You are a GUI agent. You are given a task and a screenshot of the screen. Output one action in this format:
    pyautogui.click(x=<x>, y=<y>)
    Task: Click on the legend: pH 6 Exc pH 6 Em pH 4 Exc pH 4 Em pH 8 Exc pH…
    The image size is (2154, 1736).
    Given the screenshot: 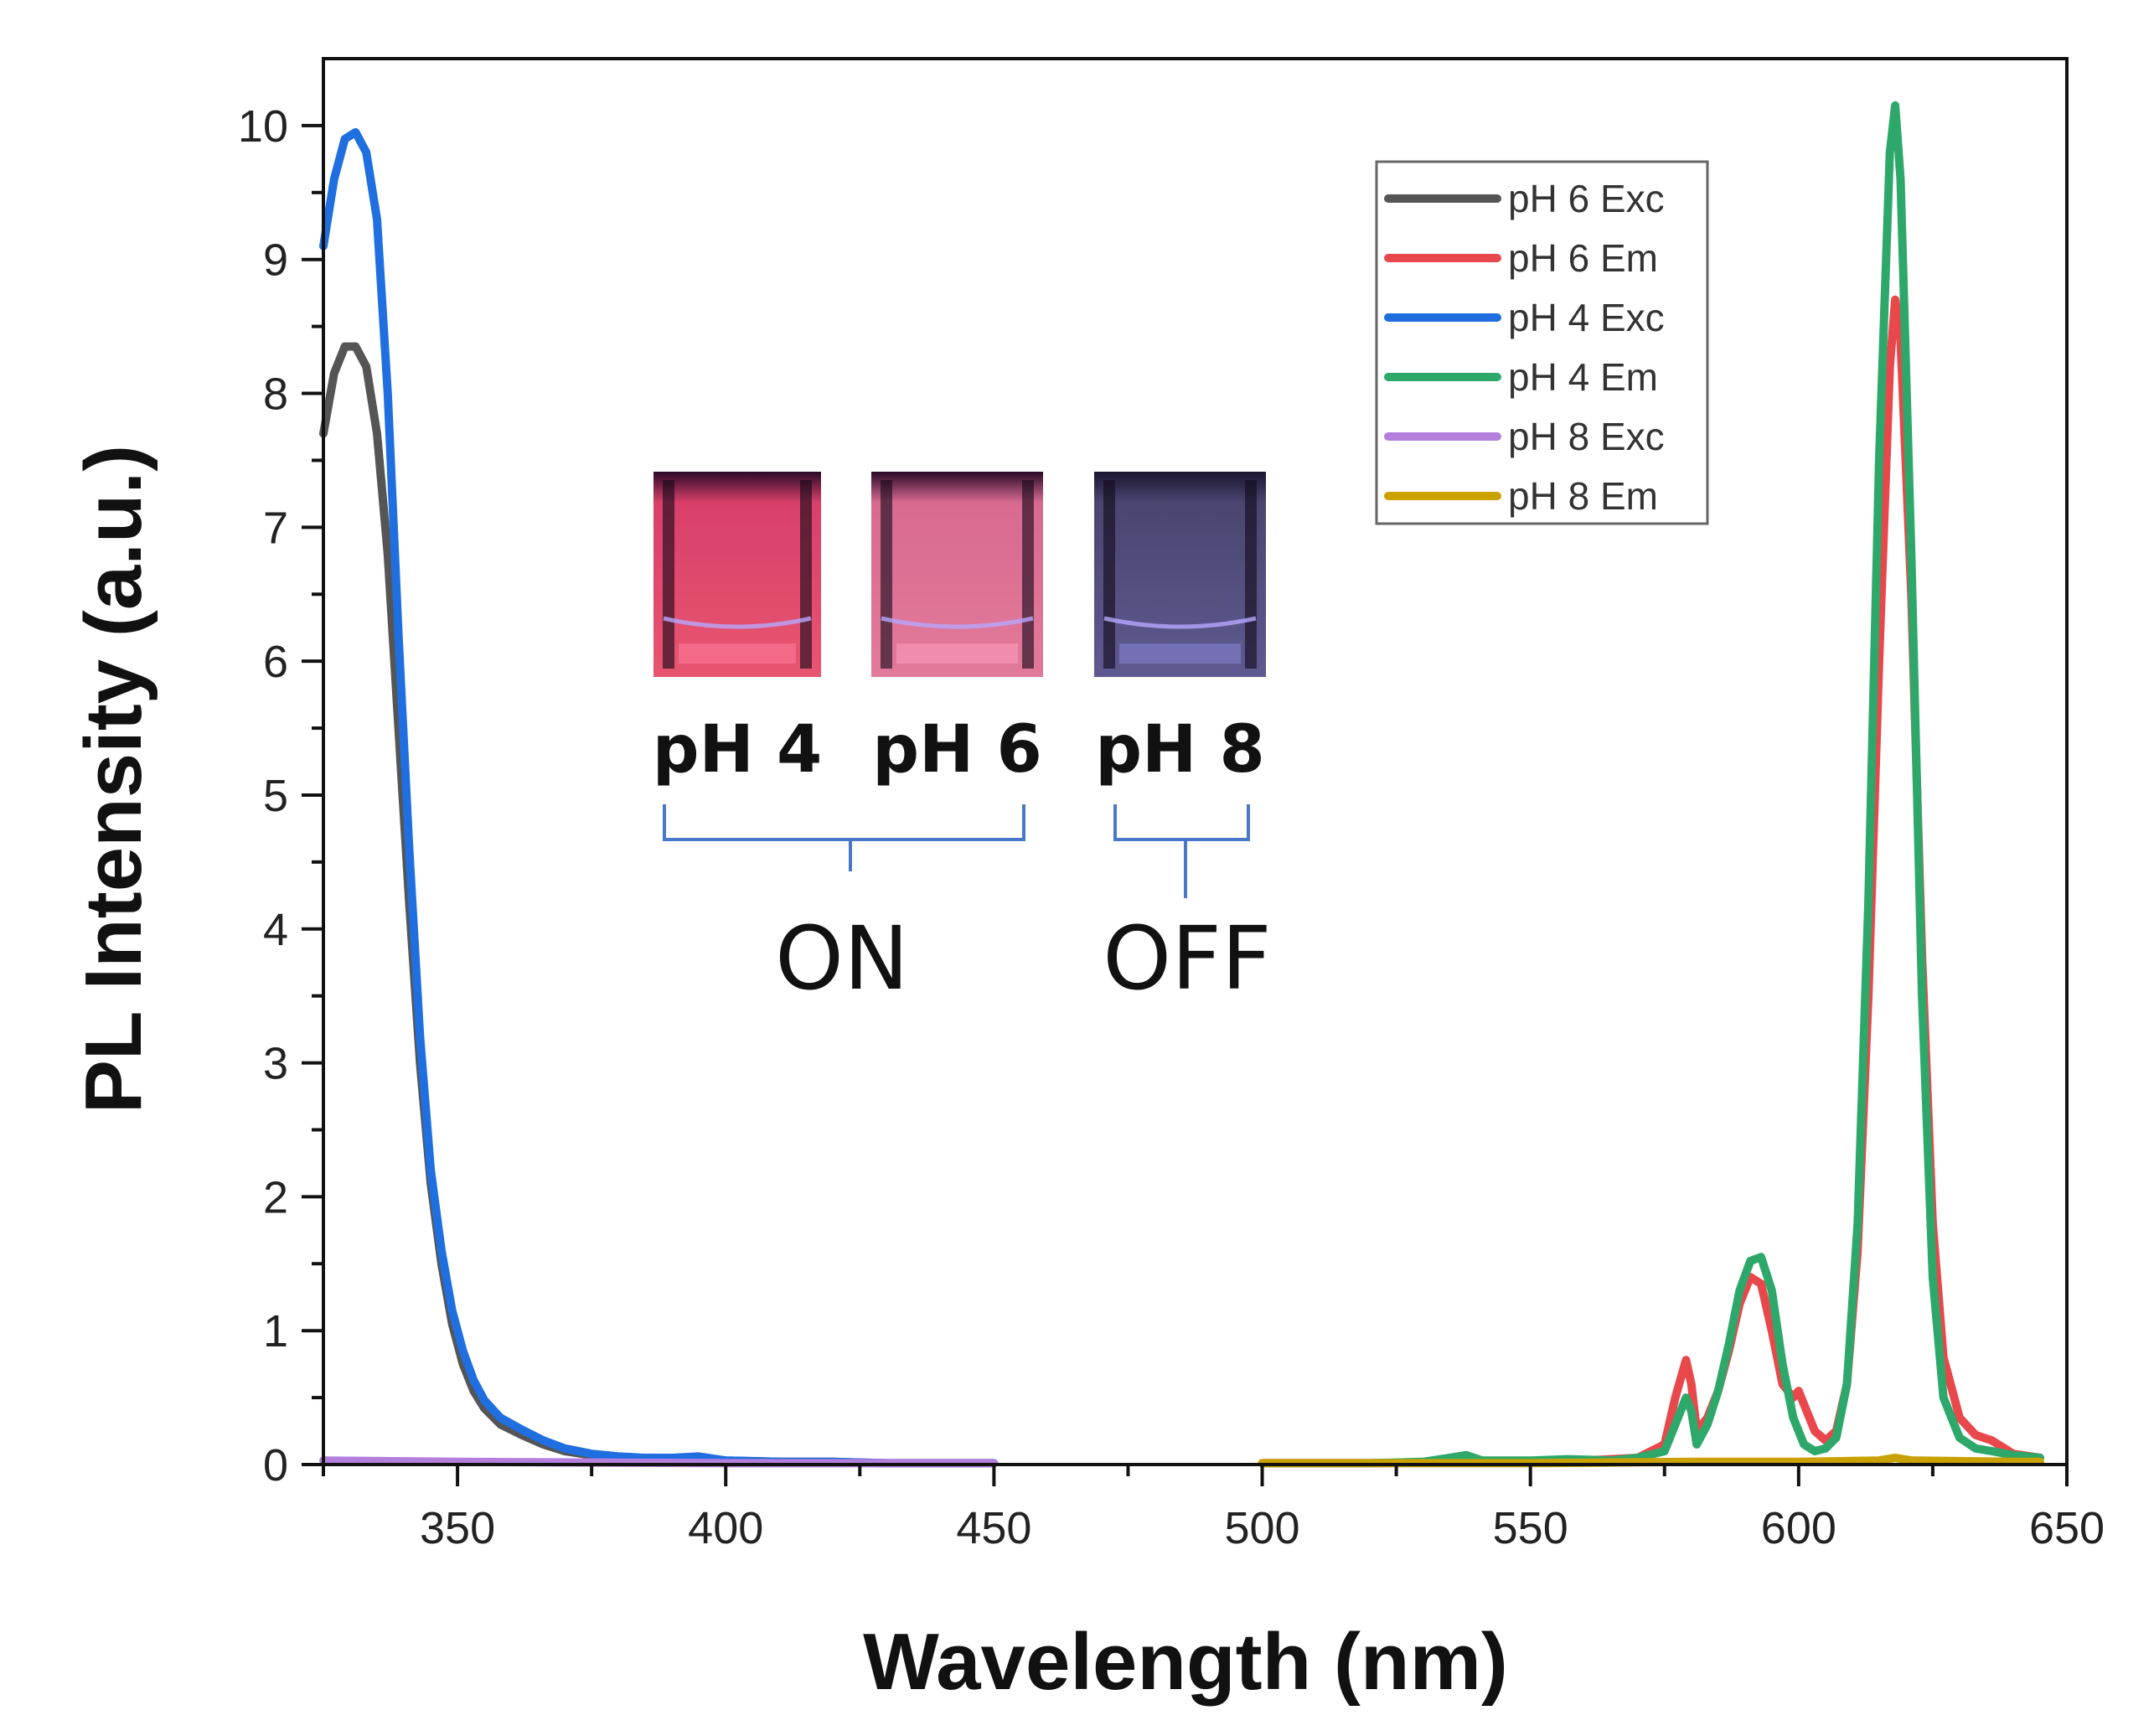 What is the action you would take?
    pyautogui.click(x=1542, y=342)
    